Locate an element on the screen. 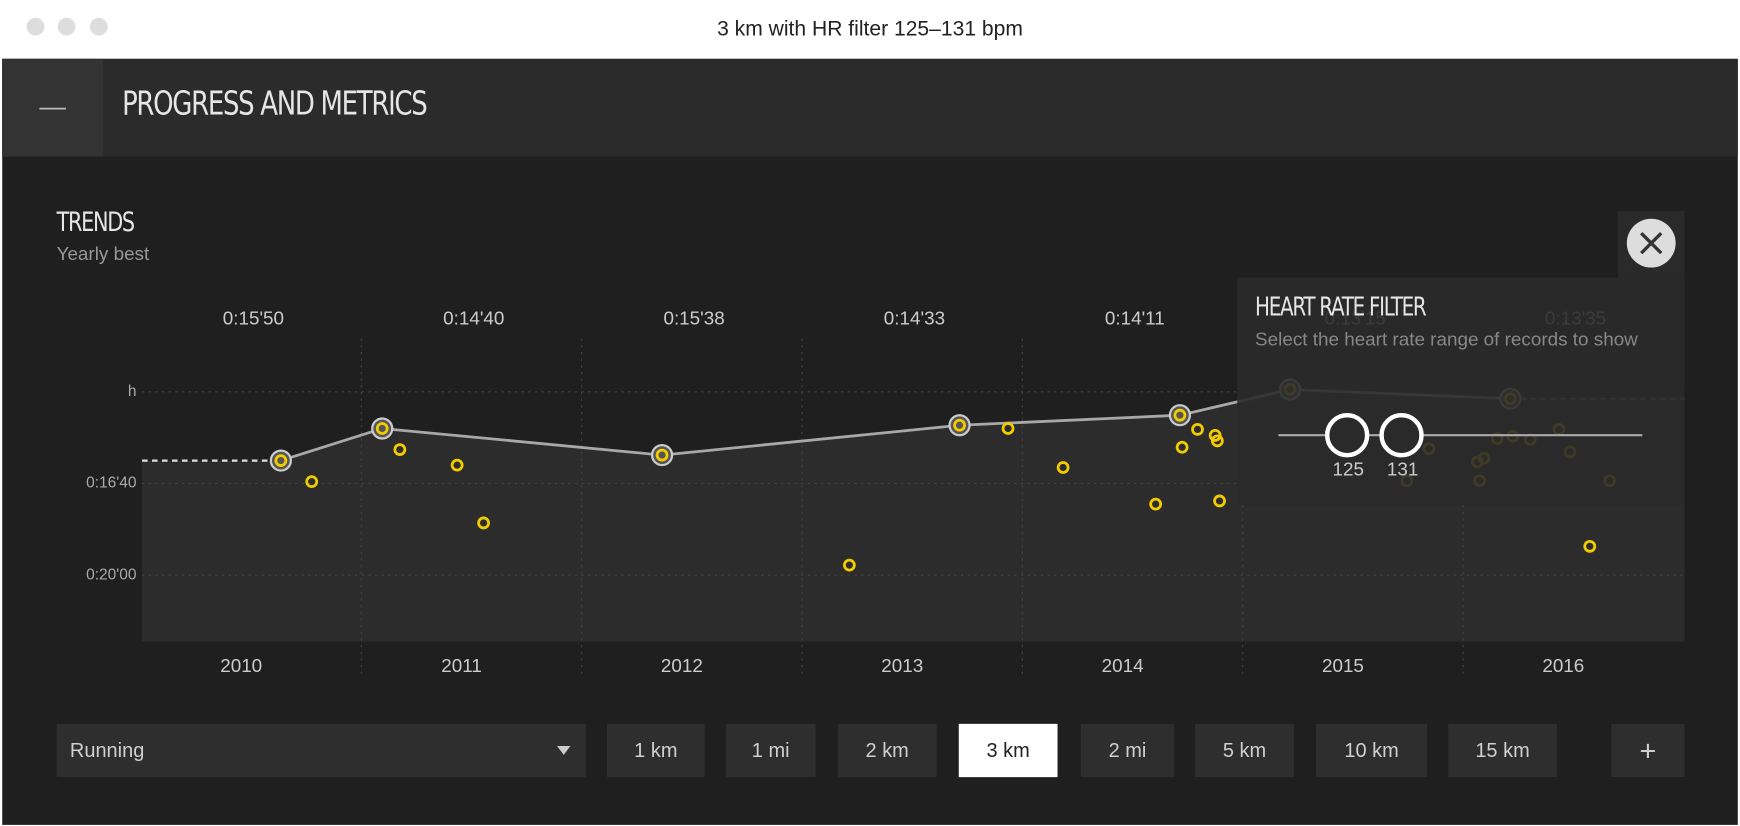 This screenshot has width=1740, height=826. yearly-best-label: 0:15'38 is located at coordinates (693, 318).